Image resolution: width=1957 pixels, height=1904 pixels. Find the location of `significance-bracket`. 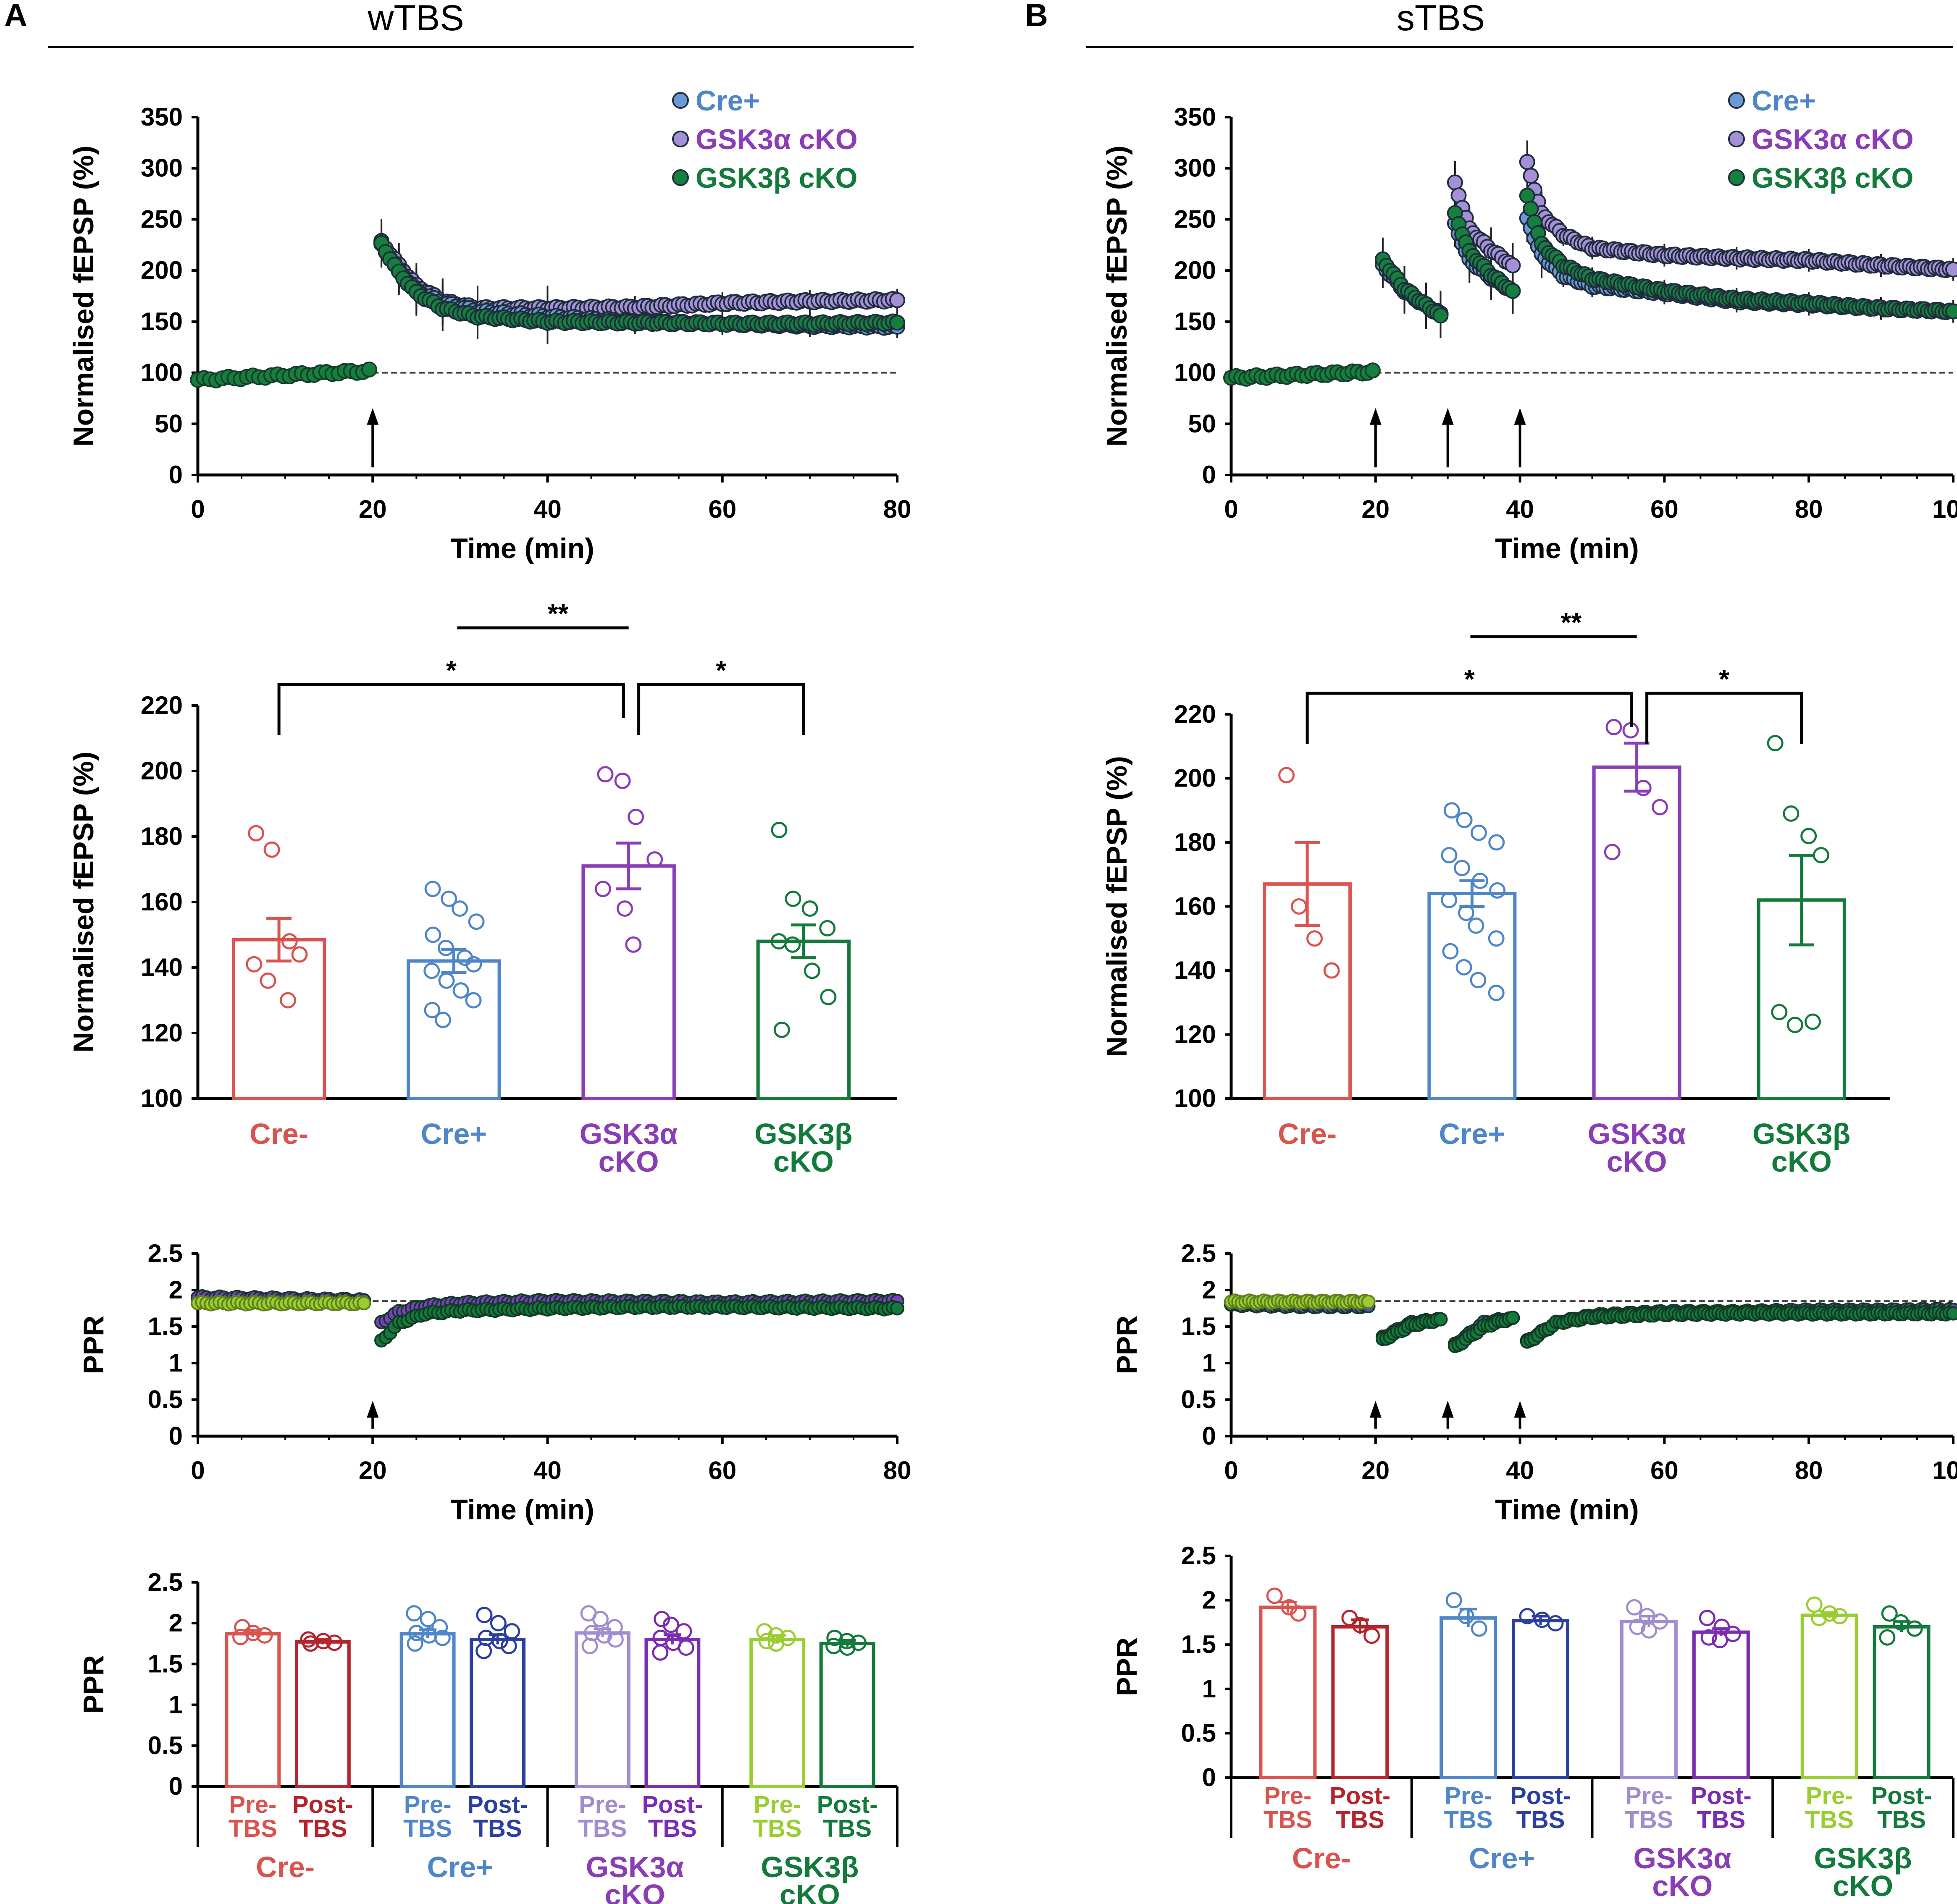

significance-bracket is located at coordinates (1724, 718).